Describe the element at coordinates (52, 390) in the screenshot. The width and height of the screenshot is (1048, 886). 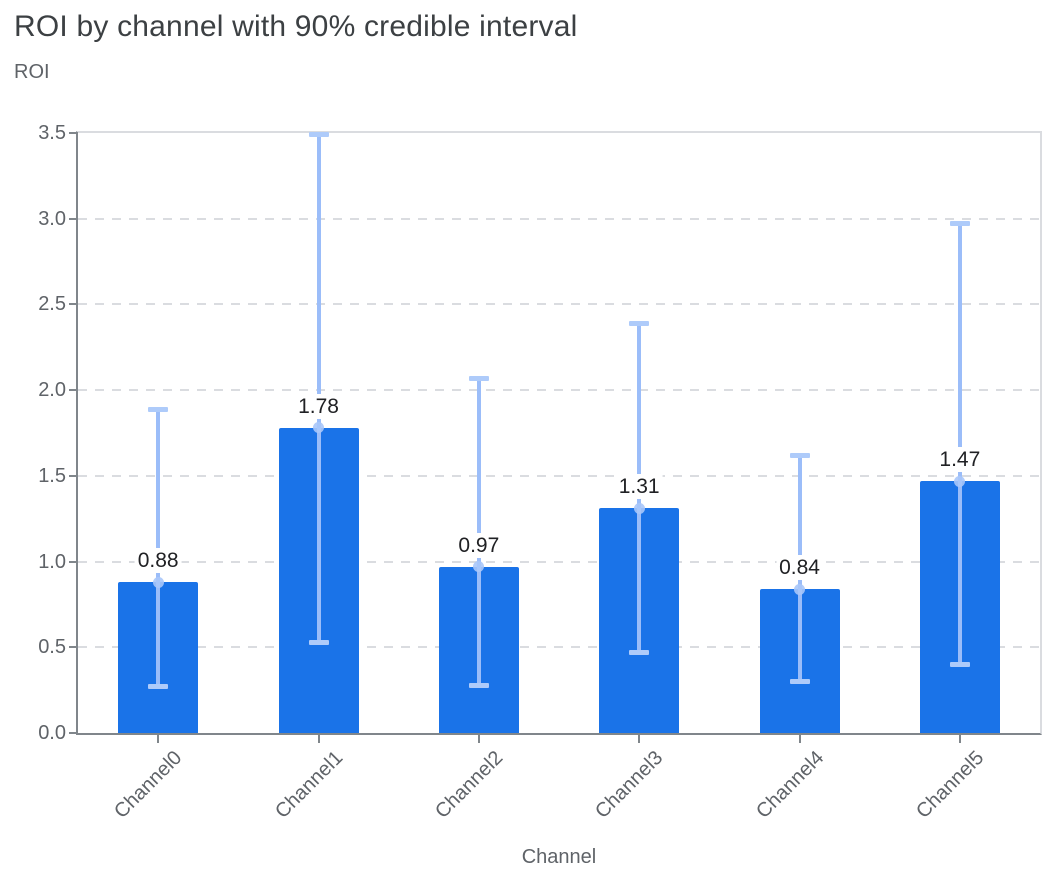
I see `y-tick-label: 2.0` at that location.